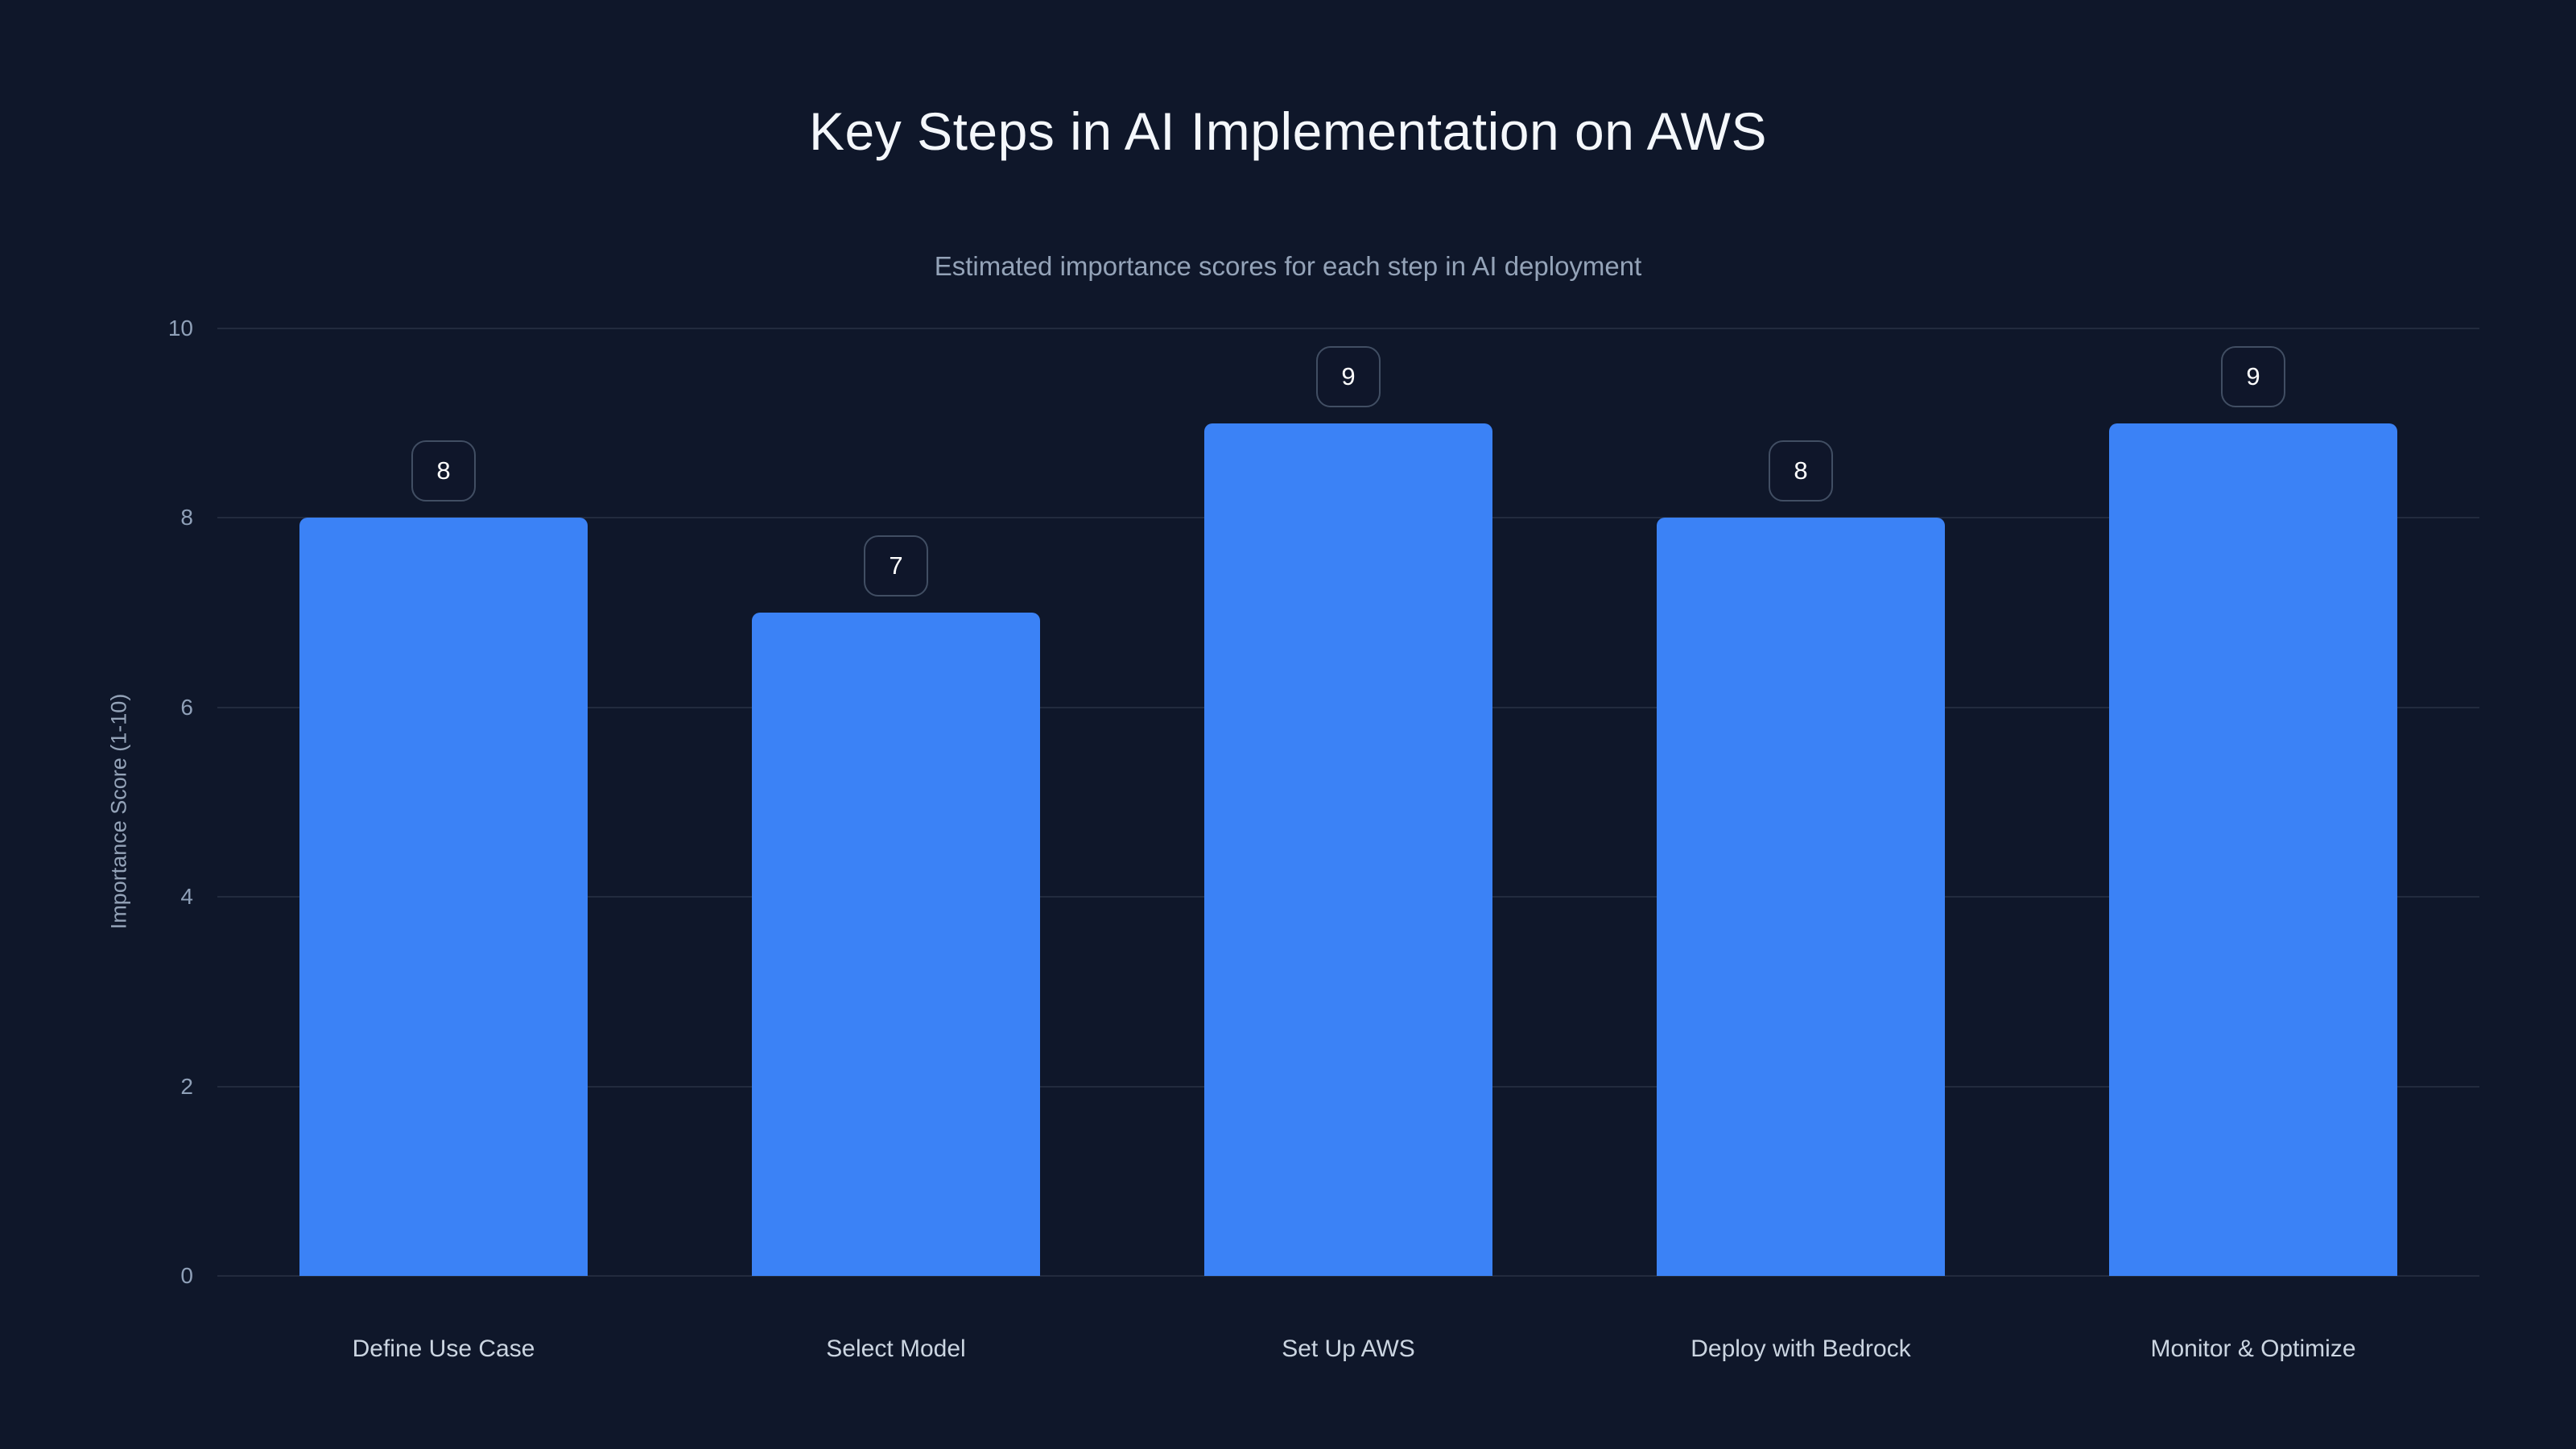 The height and width of the screenshot is (1449, 2576). What do you see at coordinates (1288, 131) in the screenshot?
I see `chart-title: Key Steps in AI Implementation on AWS` at bounding box center [1288, 131].